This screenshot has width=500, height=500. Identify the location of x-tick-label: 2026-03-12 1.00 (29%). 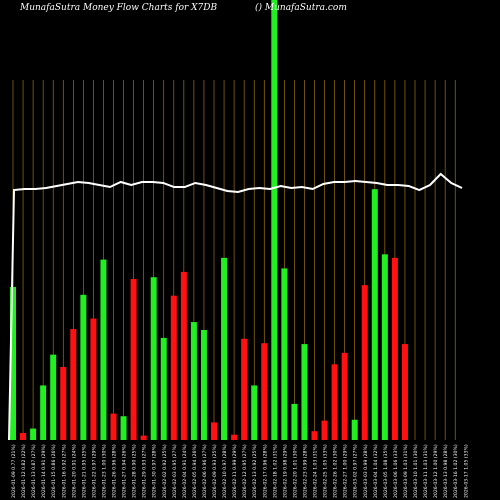
(436, 471).